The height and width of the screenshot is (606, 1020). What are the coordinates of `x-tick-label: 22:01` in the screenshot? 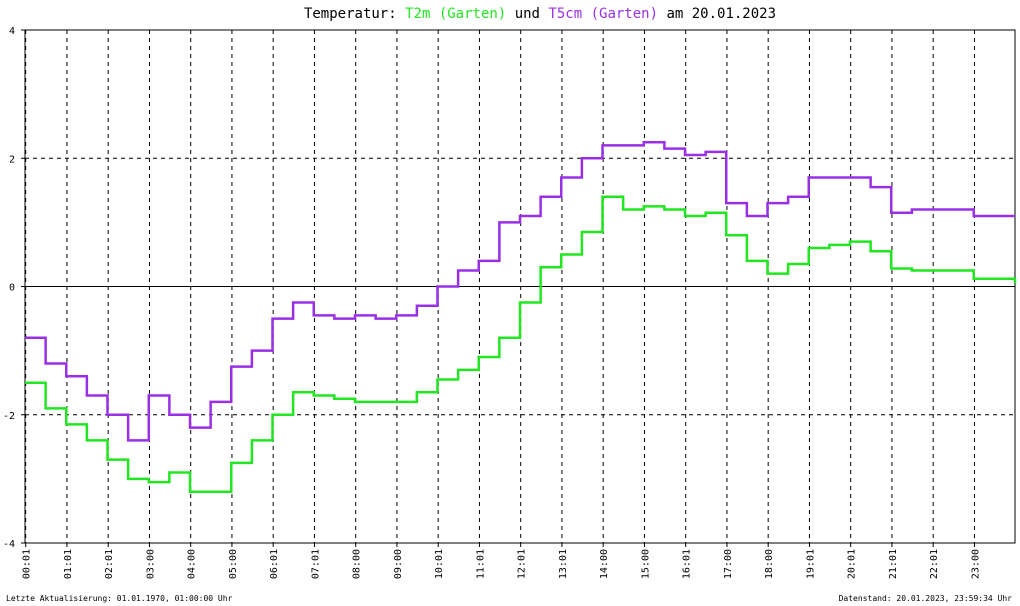 It's located at (934, 564).